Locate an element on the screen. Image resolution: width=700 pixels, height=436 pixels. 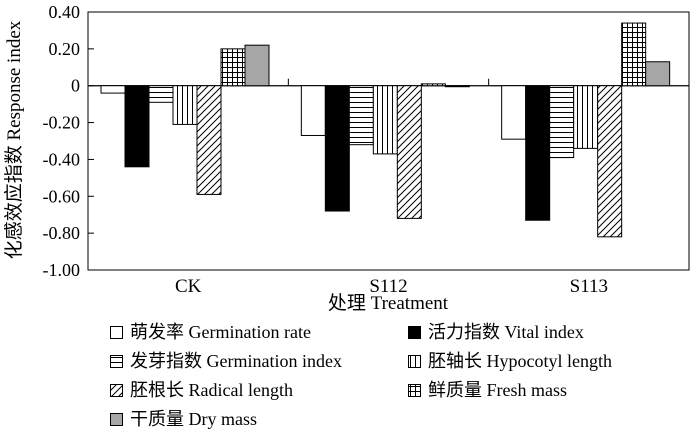
legend-label: 鲜质量 Fresh mass is located at coordinates (497, 390).